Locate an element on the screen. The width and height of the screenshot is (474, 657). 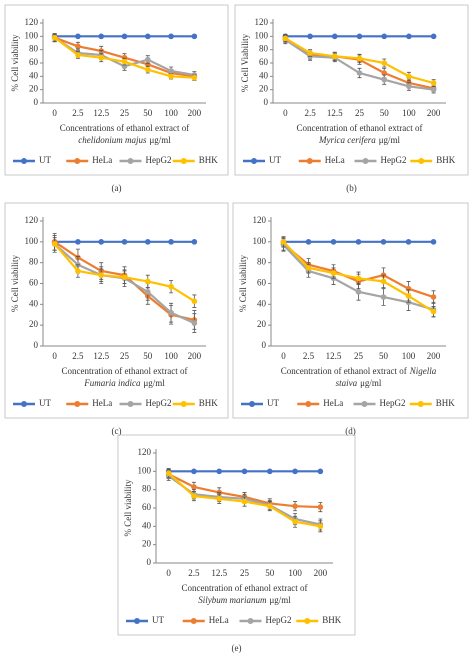
legend-label: BHK is located at coordinates (446, 160).